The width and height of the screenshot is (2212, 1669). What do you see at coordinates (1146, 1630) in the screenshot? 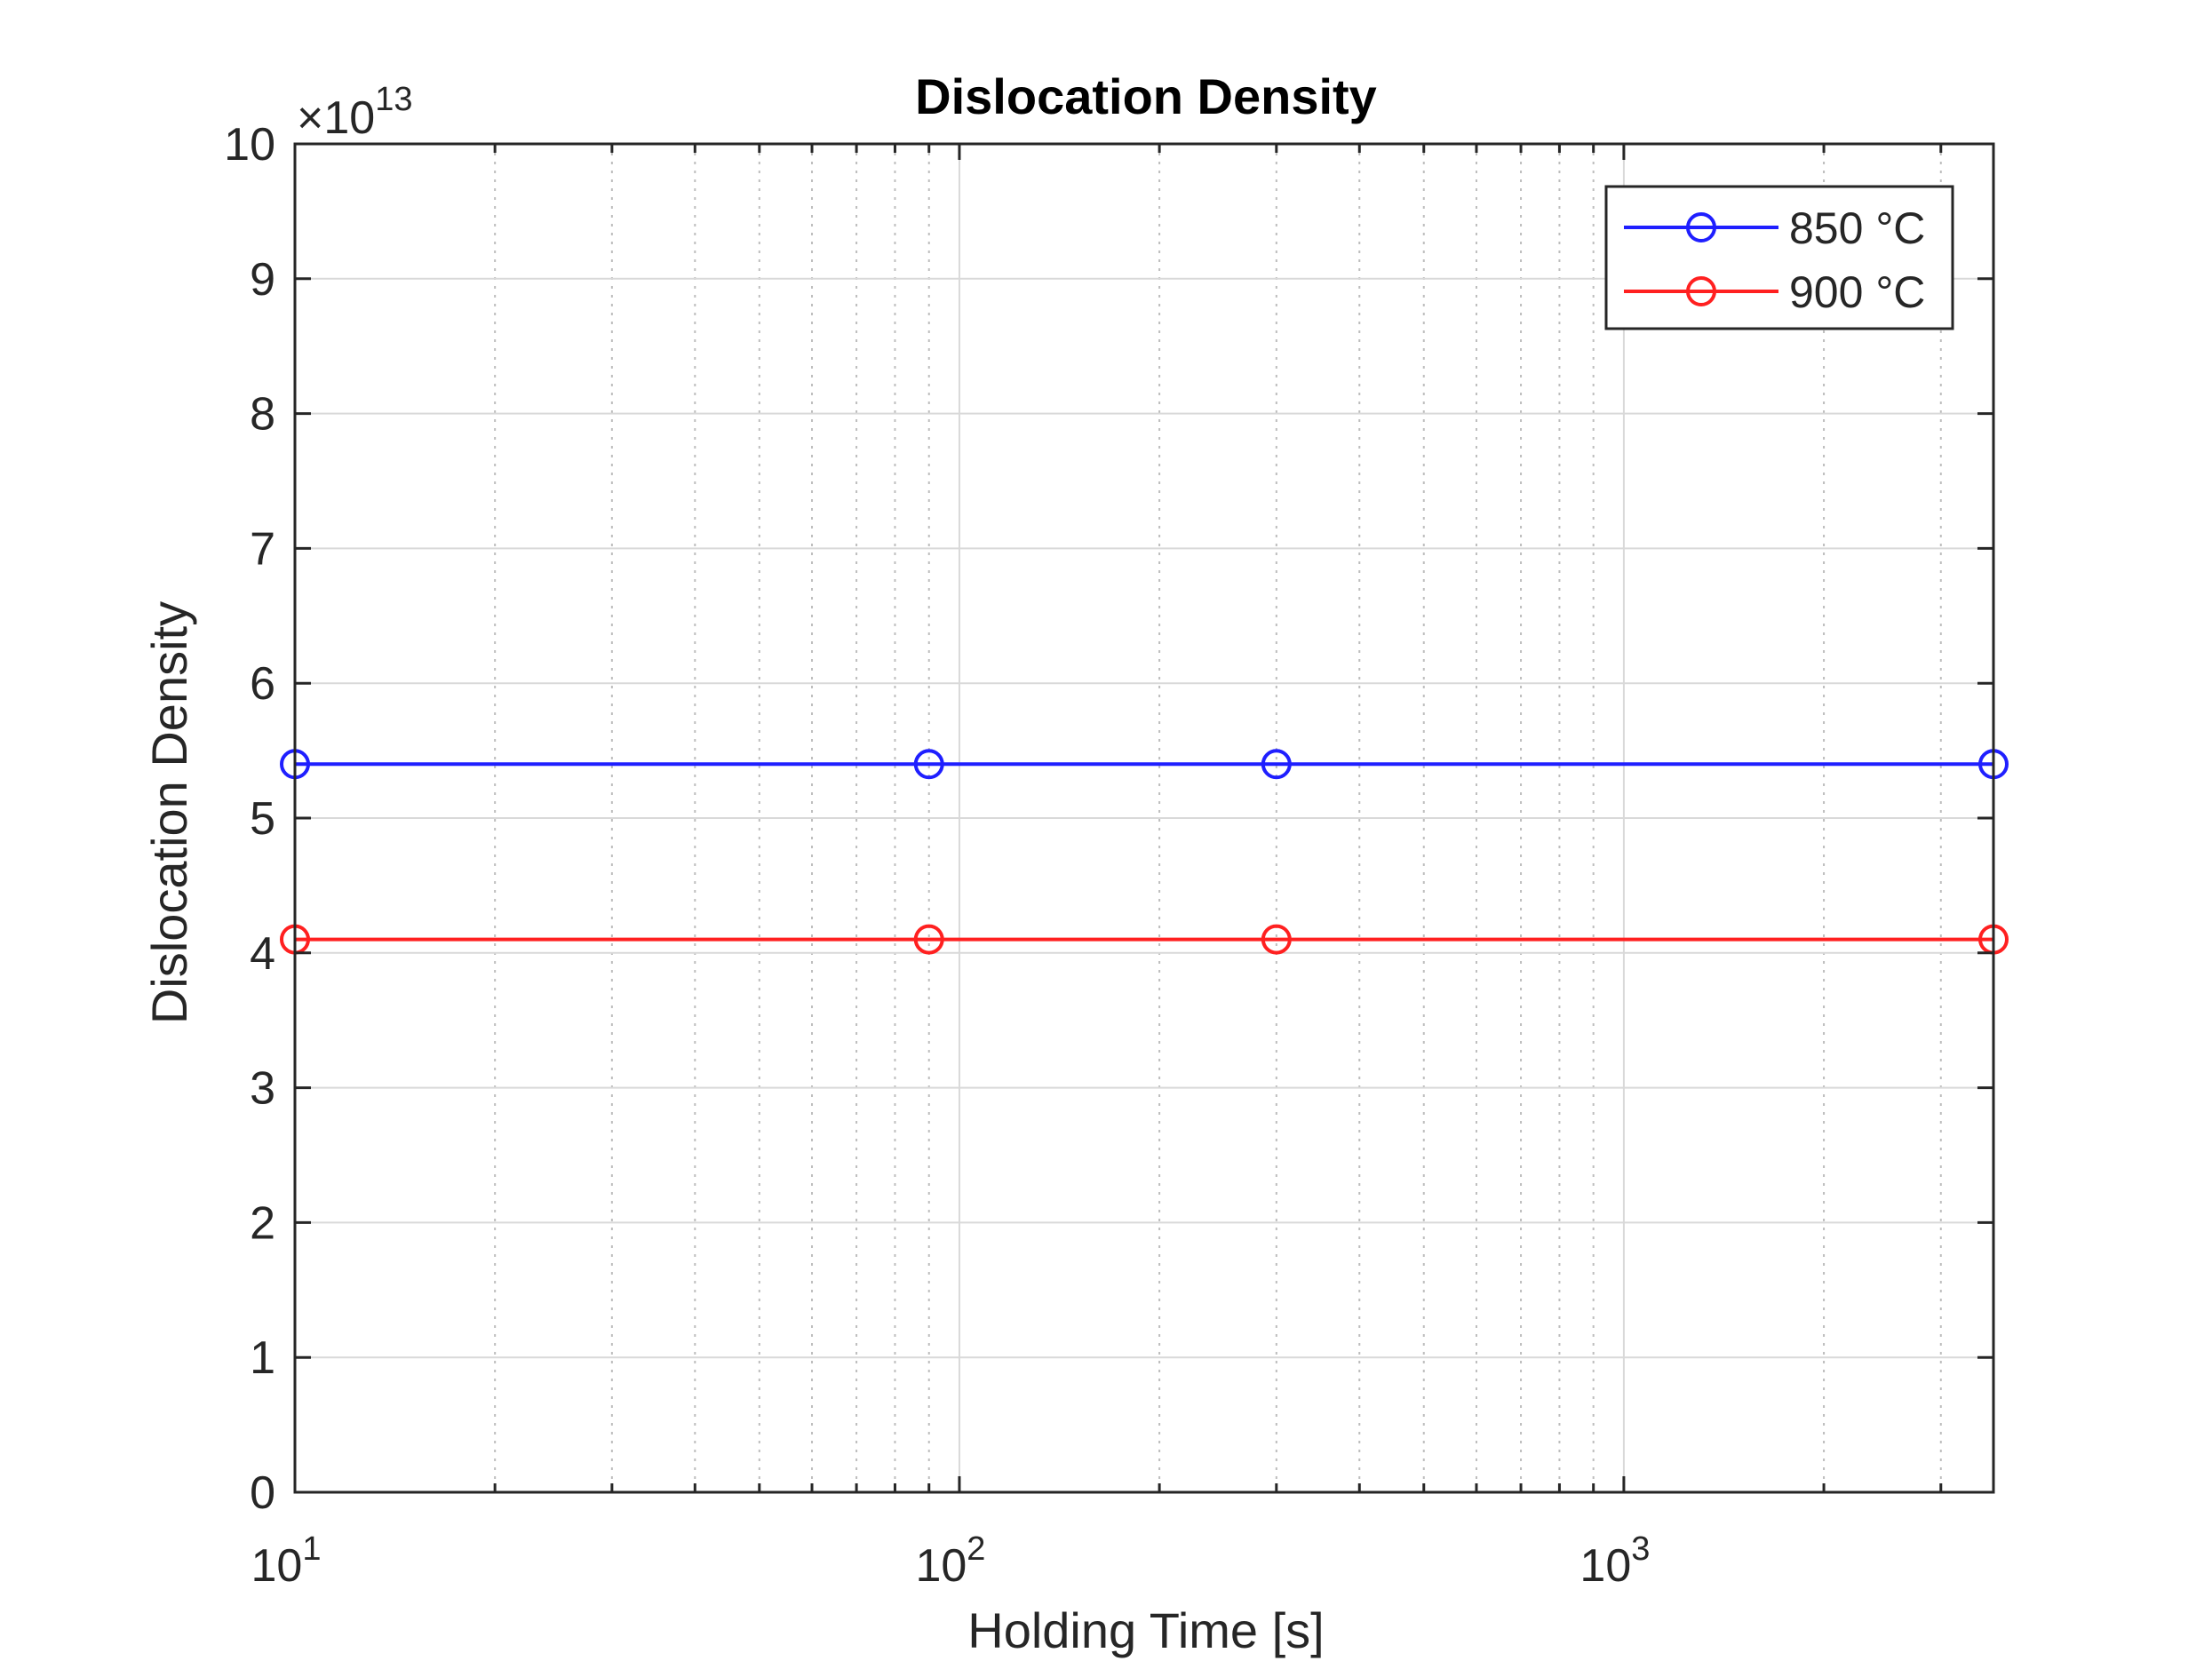
I see `x-axis-label: Holding Time [s]` at bounding box center [1146, 1630].